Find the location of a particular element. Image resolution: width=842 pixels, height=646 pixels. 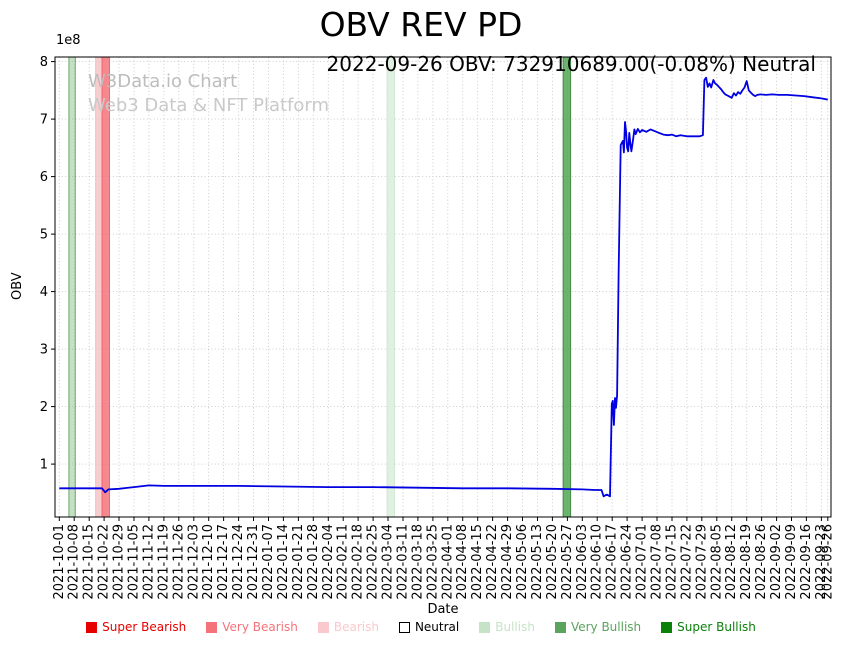

x-tick-label: 2022-05-20 is located at coordinates (552, 562).